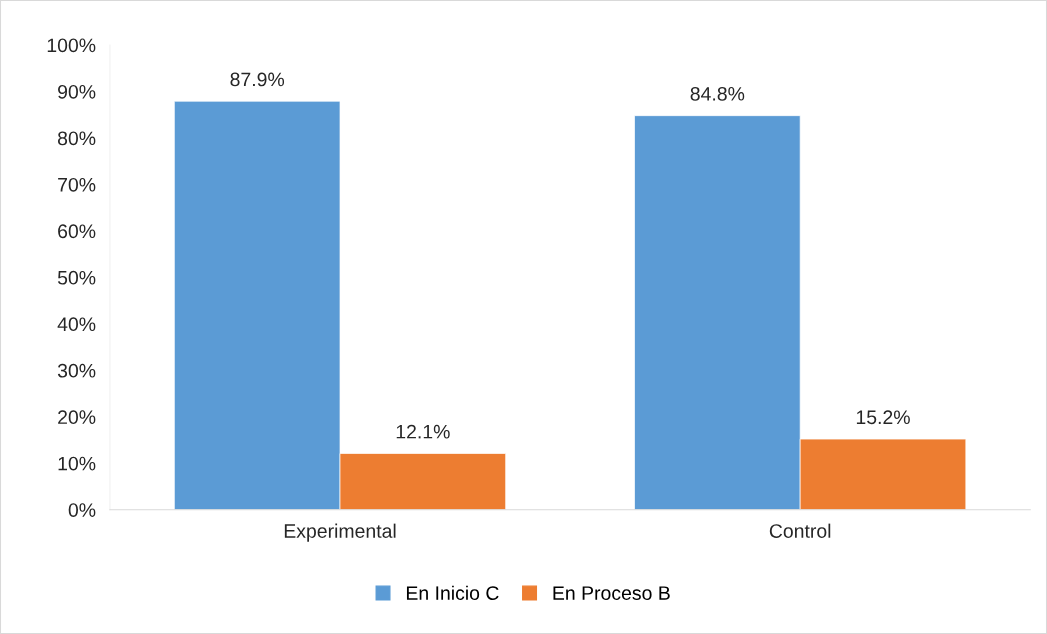  Describe the element at coordinates (800, 530) in the screenshot. I see `x-tick-label: Control` at that location.